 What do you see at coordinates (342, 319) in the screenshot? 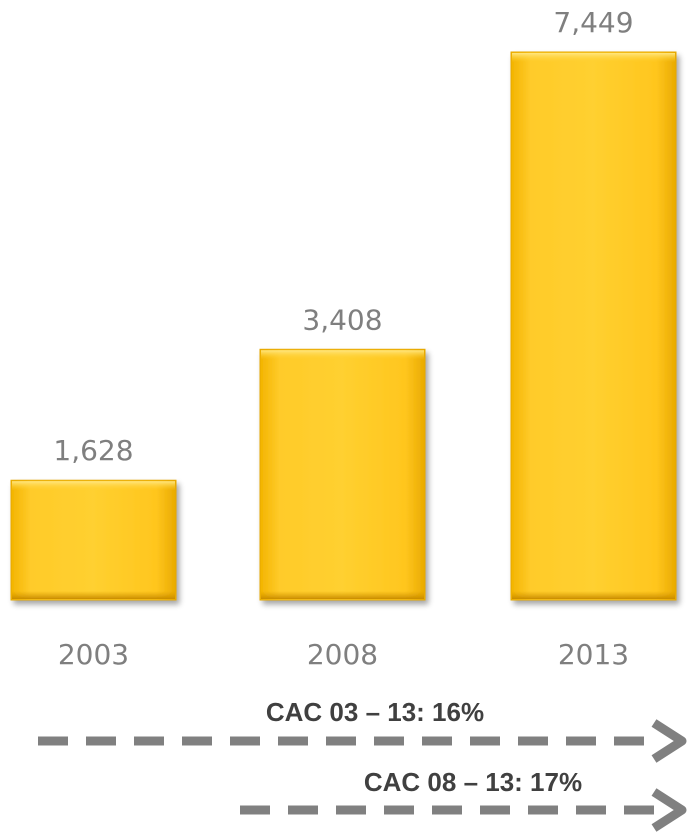
I see `value-label-2008: 3,408` at bounding box center [342, 319].